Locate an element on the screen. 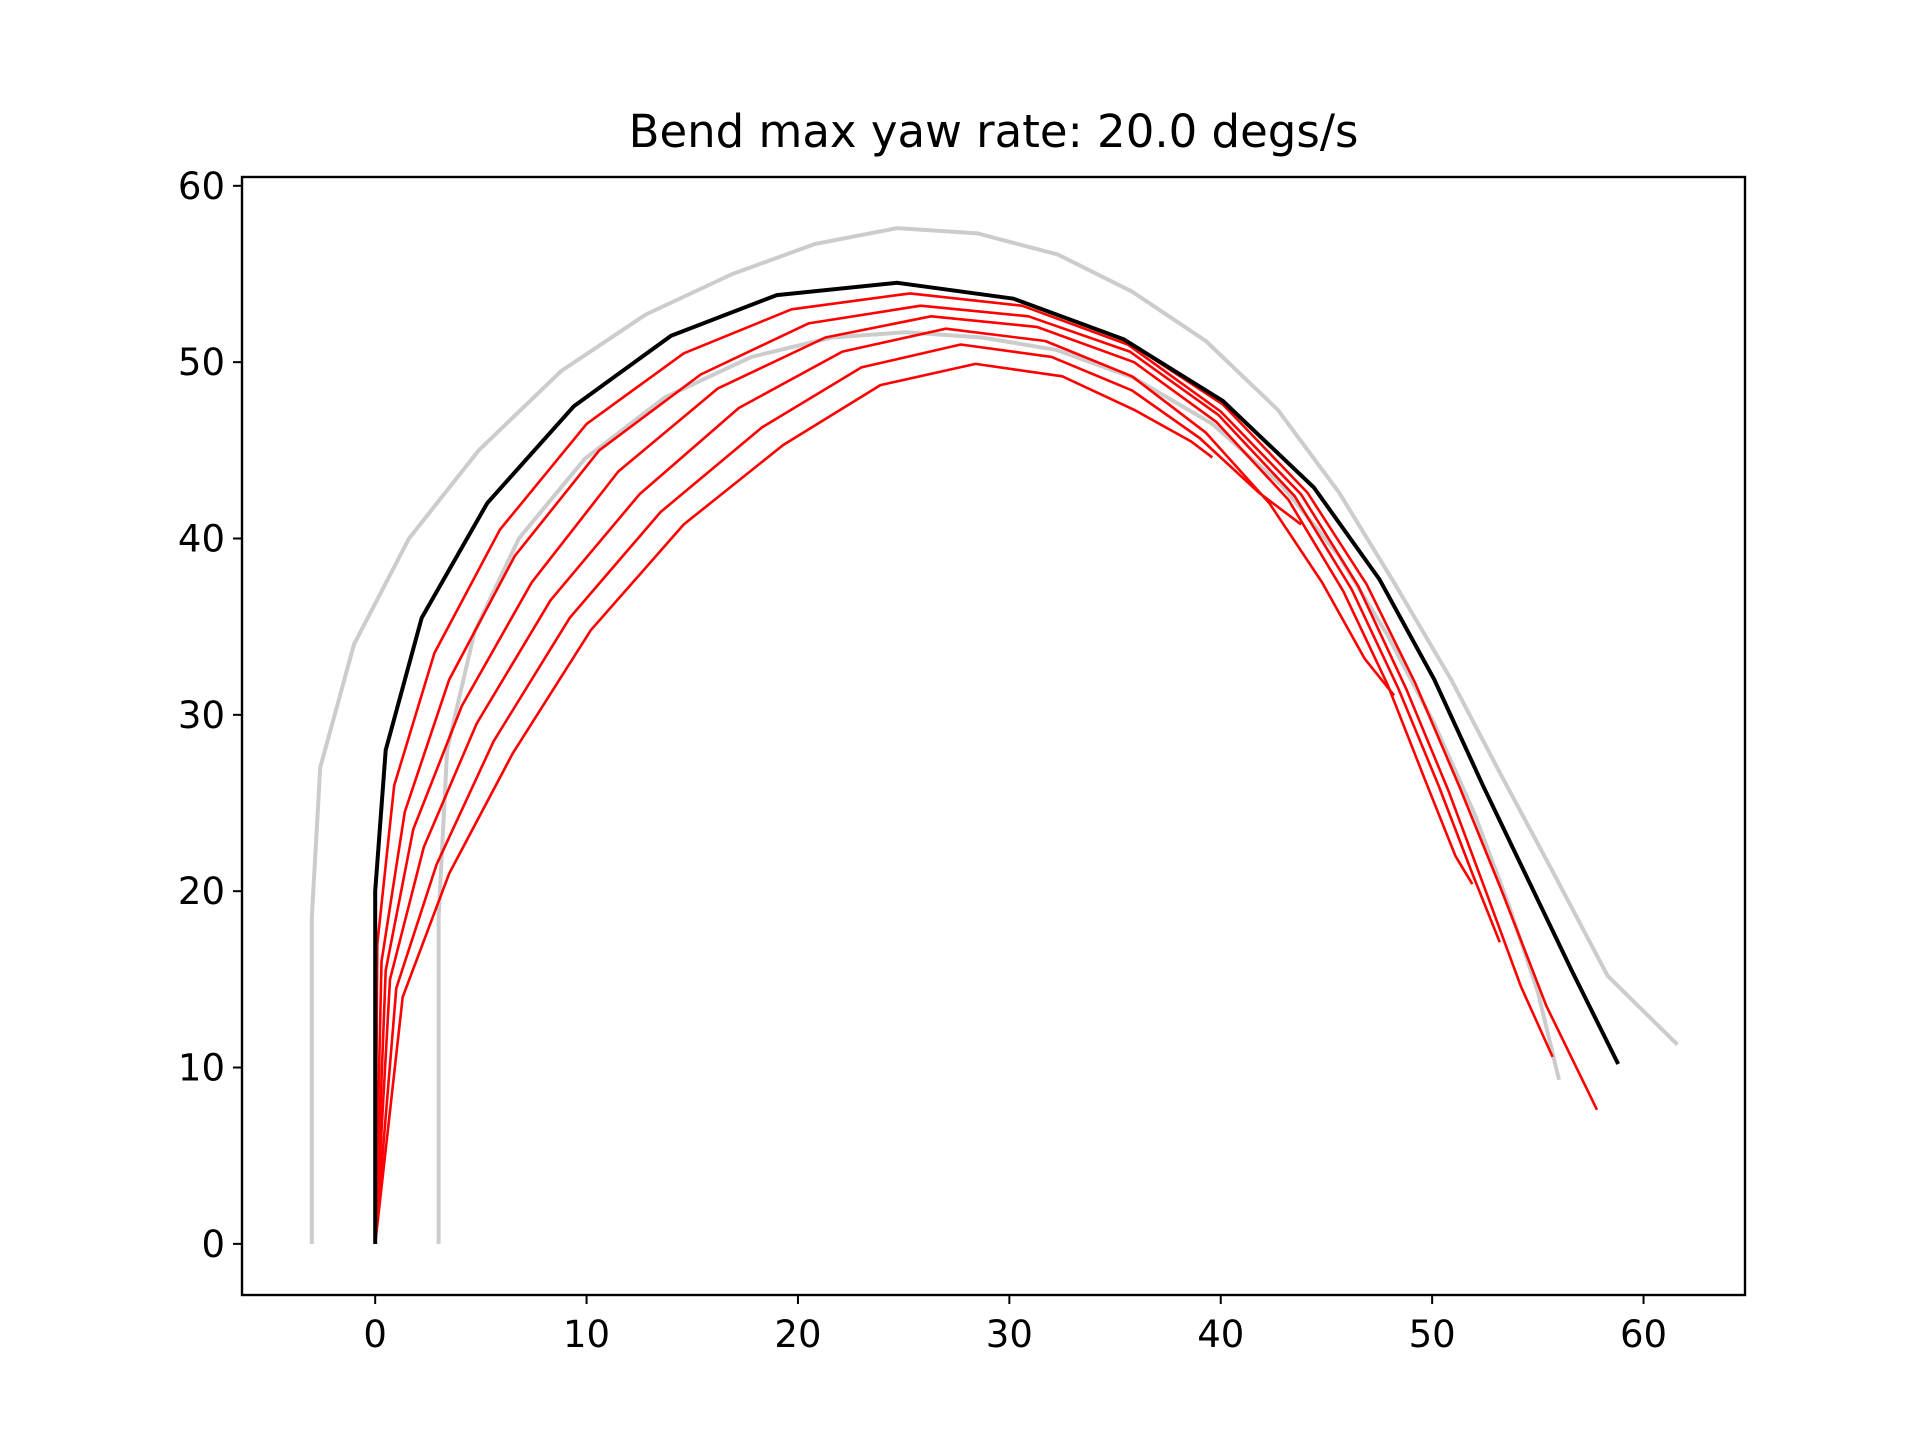 This screenshot has width=1920, height=1440. x-axis: 0 10 20 30 40 50 60 is located at coordinates (1015, 1325).